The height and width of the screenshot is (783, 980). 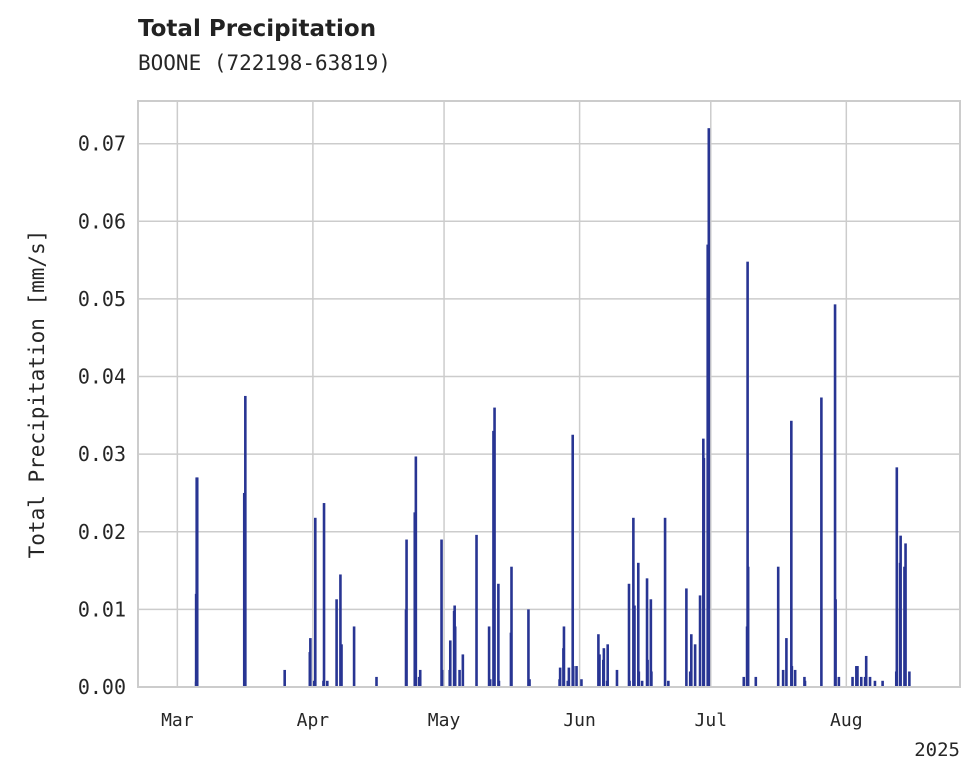 What do you see at coordinates (102, 532) in the screenshot?
I see `y-tick-label: 0.02` at bounding box center [102, 532].